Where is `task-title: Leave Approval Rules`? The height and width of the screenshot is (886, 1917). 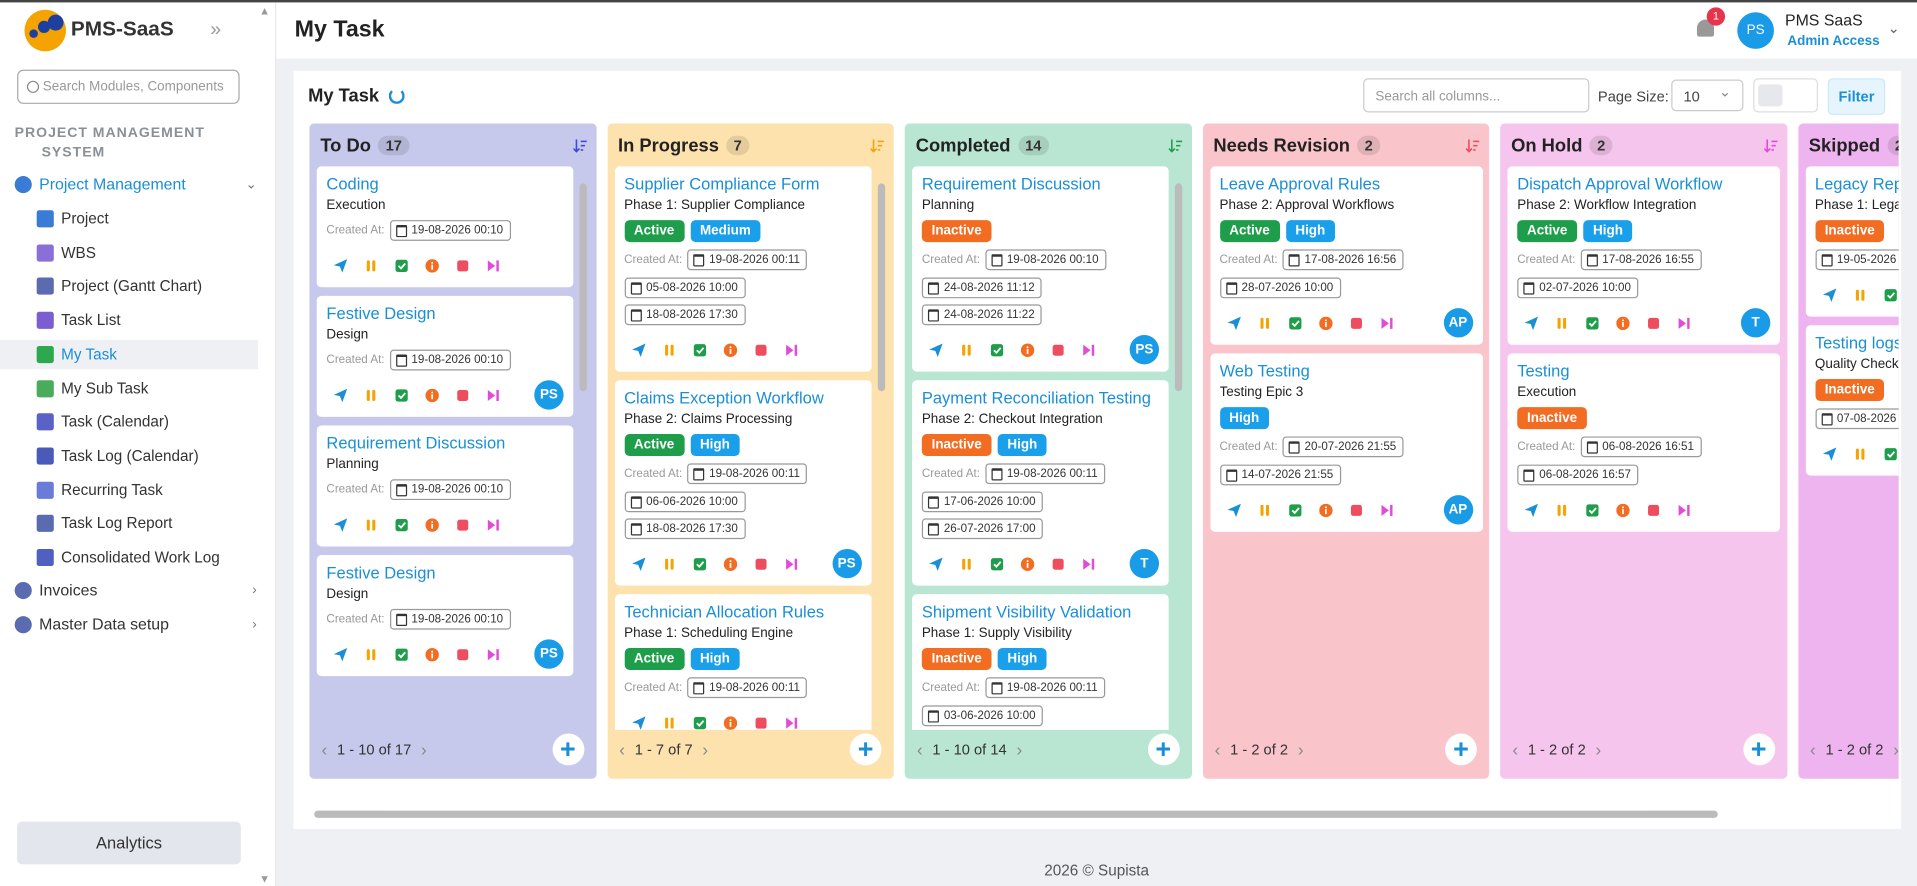
task-title: Leave Approval Rules is located at coordinates (1300, 184).